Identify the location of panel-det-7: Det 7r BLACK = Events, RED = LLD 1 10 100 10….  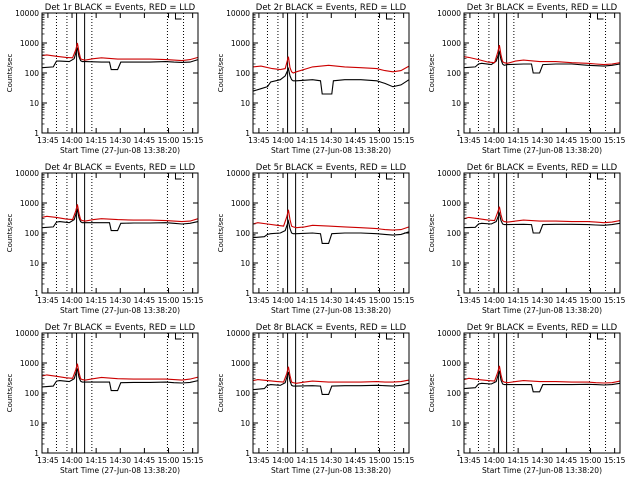
(105, 399).